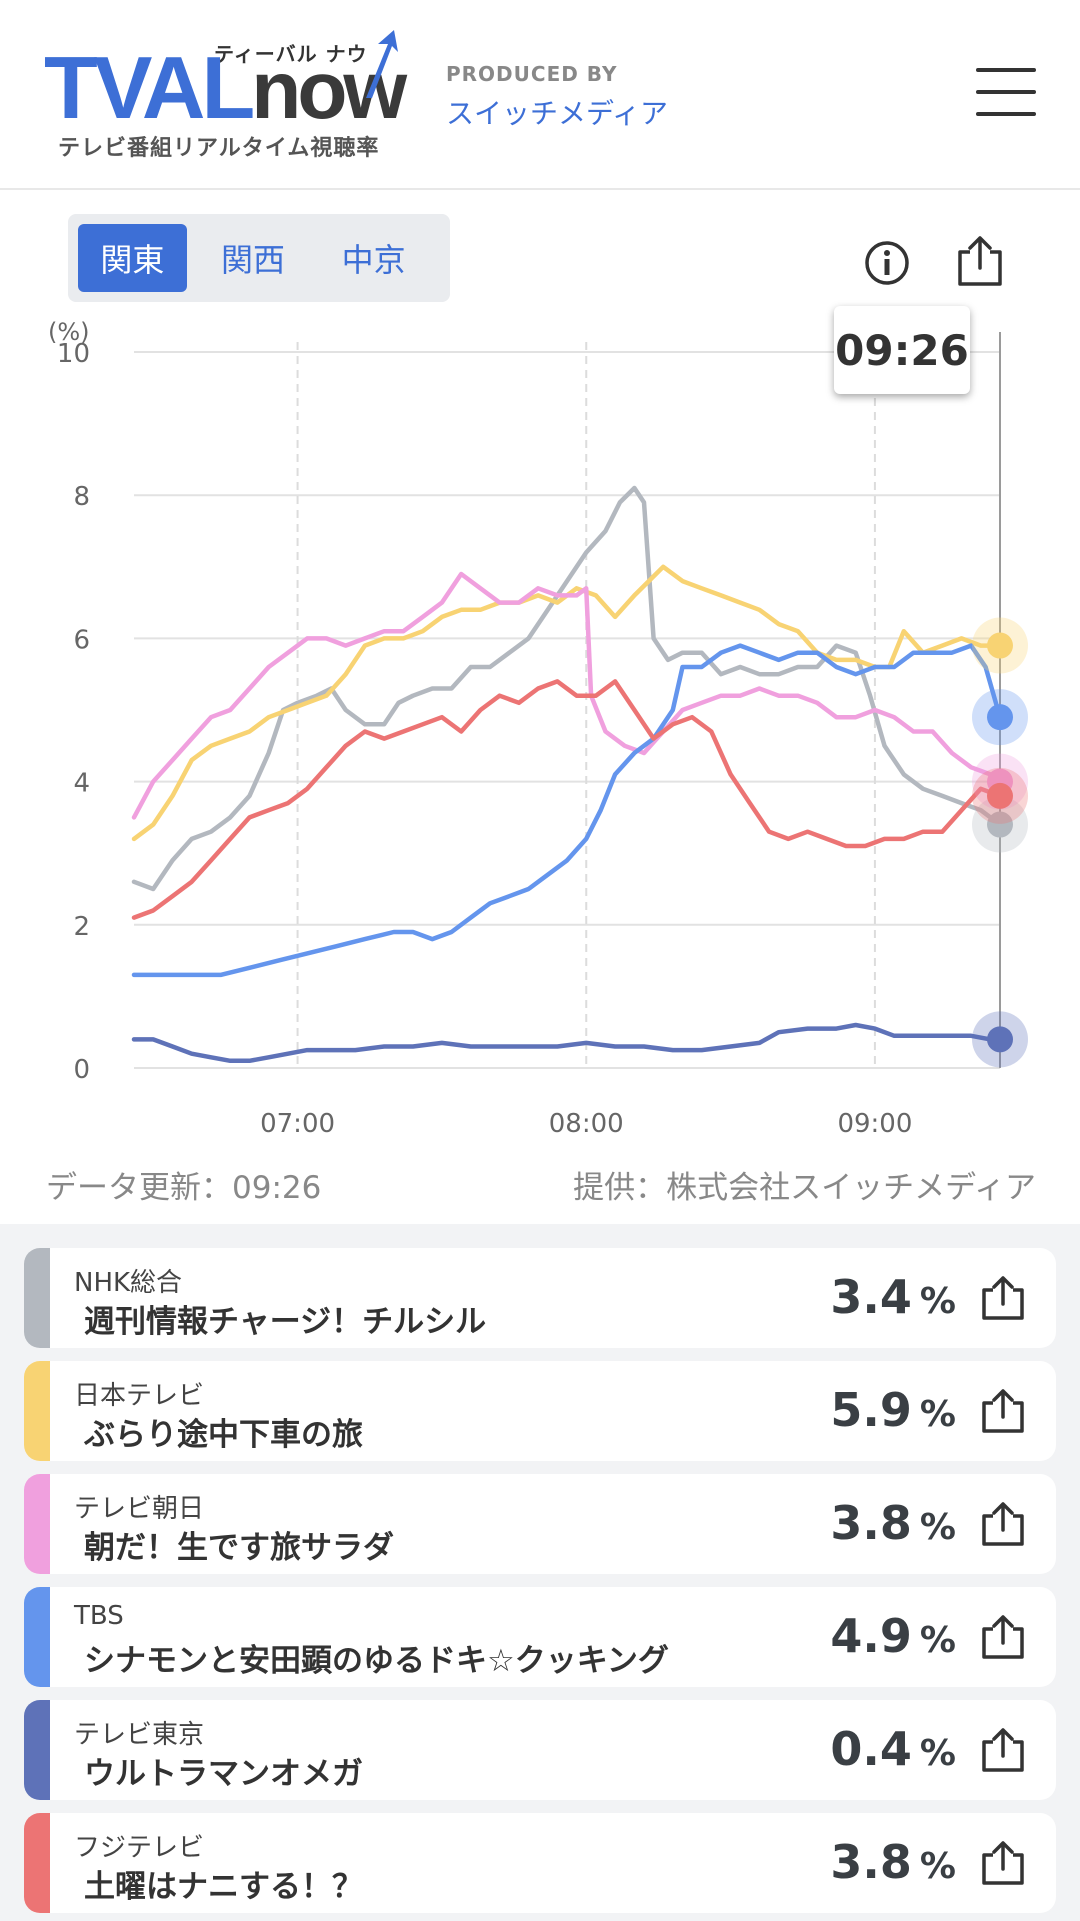 The image size is (1080, 1921). Describe the element at coordinates (532, 74) in the screenshot. I see `produced-by-label: PRODUCED BY` at that location.